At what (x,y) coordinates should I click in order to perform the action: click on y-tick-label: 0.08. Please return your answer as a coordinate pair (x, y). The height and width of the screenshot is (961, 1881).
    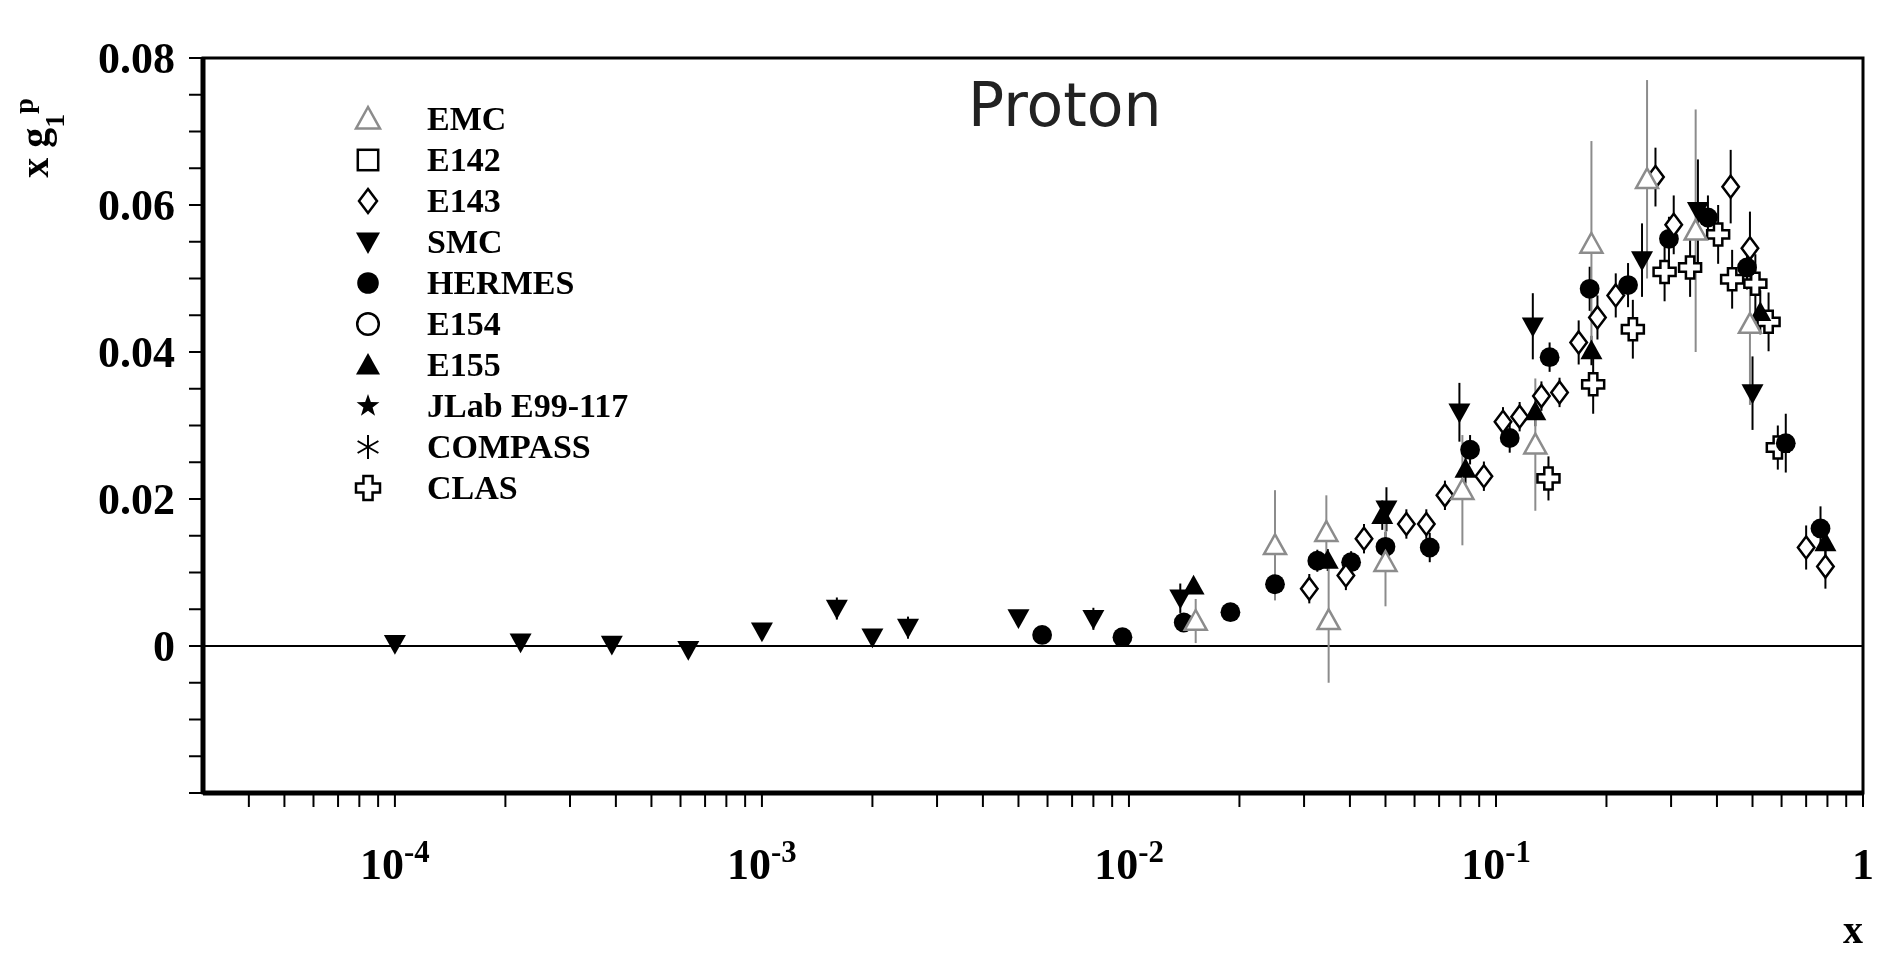
    Looking at the image, I should click on (136, 58).